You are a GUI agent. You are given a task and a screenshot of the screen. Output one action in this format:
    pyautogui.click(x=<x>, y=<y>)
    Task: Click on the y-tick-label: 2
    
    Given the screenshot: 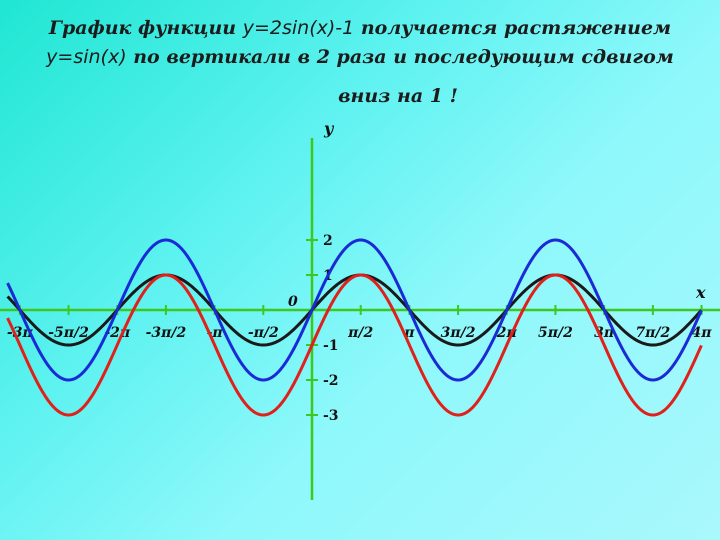 What is the action you would take?
    pyautogui.click(x=328, y=241)
    